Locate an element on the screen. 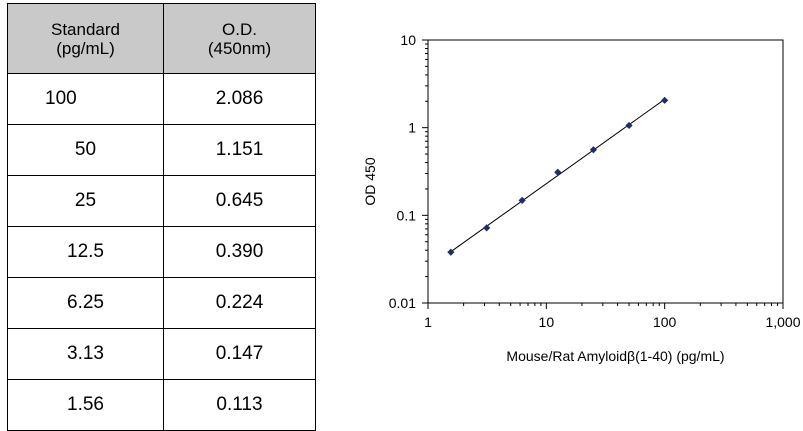  cell-standard: 100 is located at coordinates (85, 99).